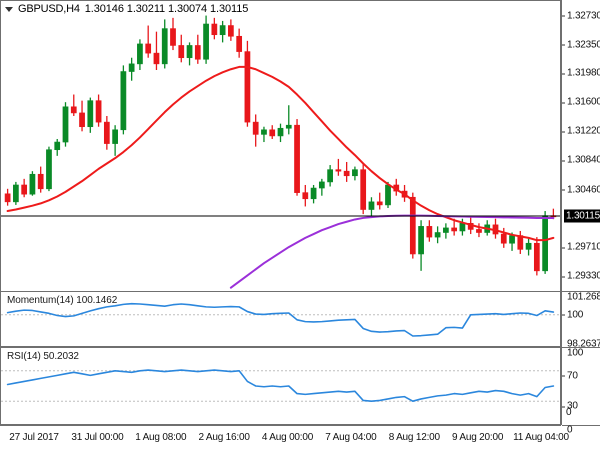  I want to click on rsi-tick: 30, so click(570, 406).